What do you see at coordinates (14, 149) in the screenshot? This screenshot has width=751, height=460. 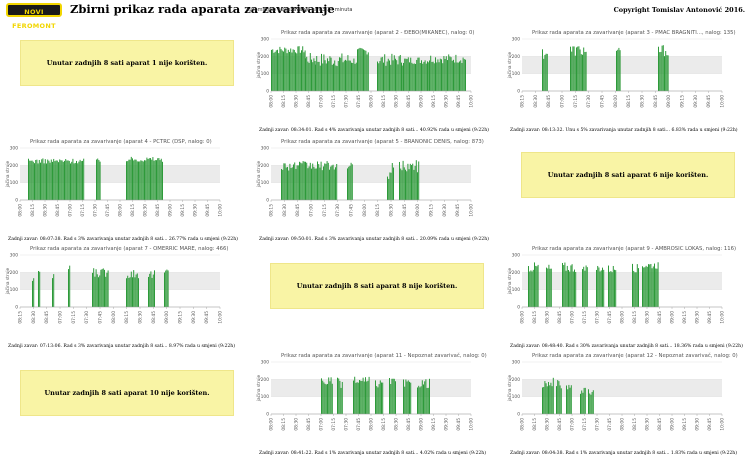 I see `y-tick-label: 300` at bounding box center [14, 149].